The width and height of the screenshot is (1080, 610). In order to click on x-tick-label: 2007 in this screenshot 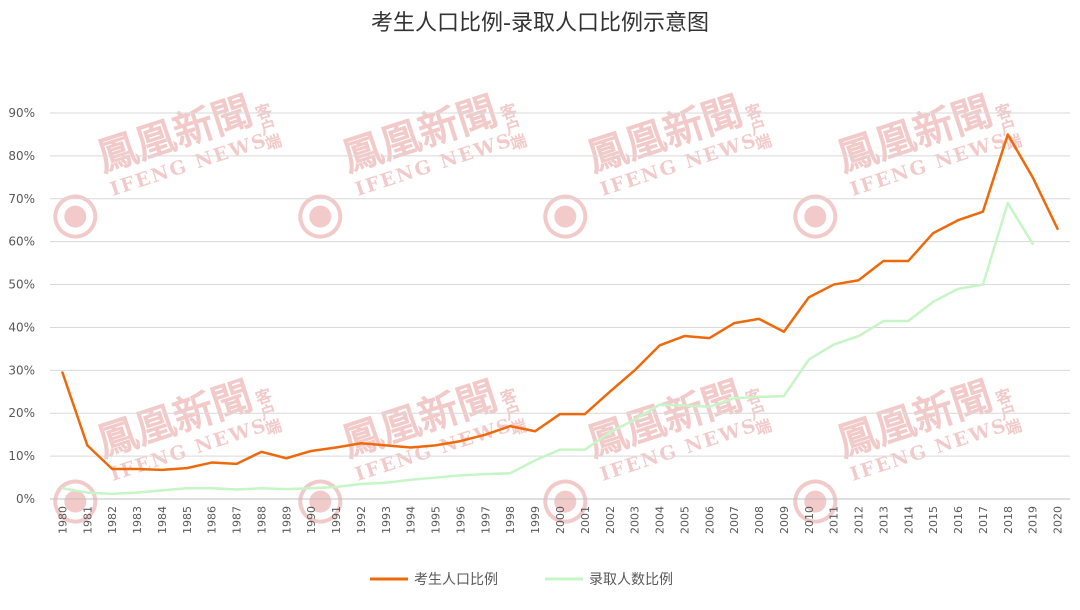, I will do `click(734, 520)`.